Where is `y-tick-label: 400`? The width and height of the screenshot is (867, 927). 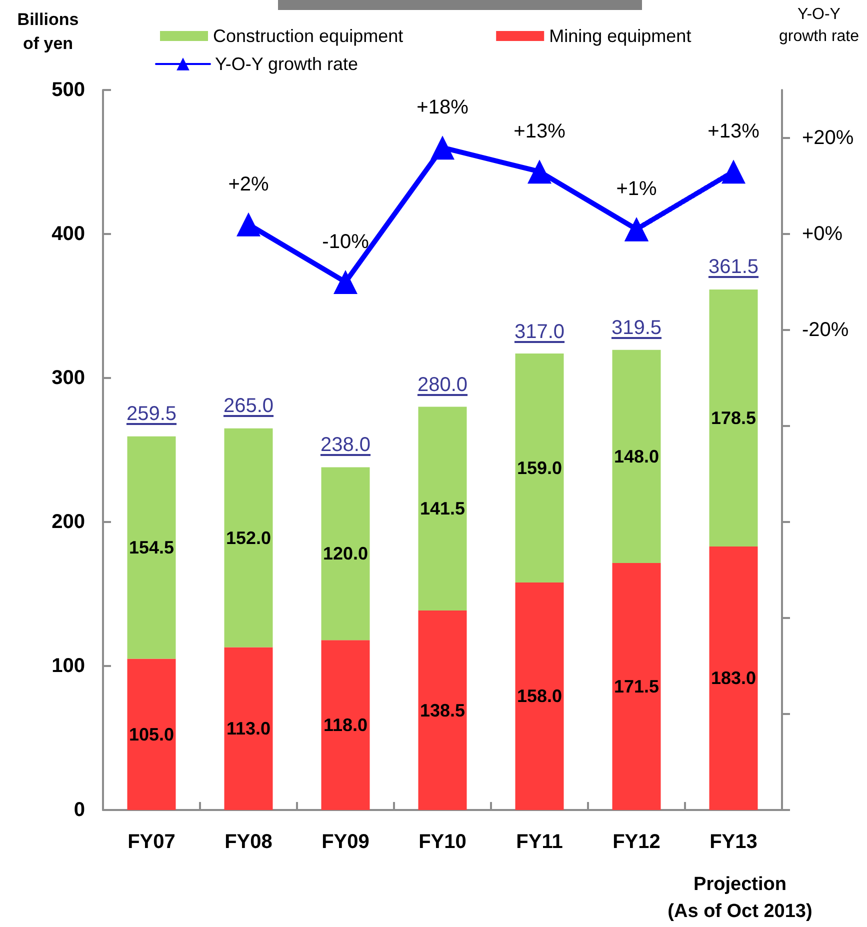
y-tick-label: 400 is located at coordinates (68, 234).